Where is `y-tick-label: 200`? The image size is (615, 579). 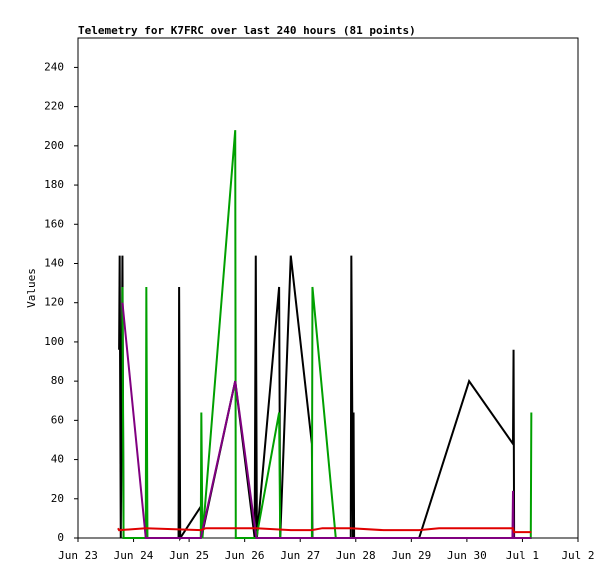 y-tick-label: 200 is located at coordinates (54, 145).